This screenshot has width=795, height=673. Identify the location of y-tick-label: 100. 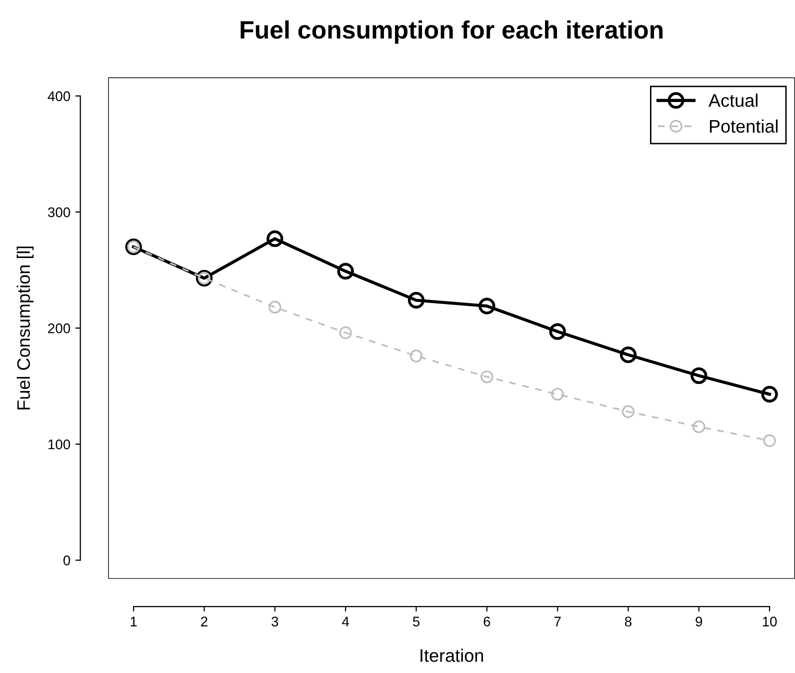
(59, 444).